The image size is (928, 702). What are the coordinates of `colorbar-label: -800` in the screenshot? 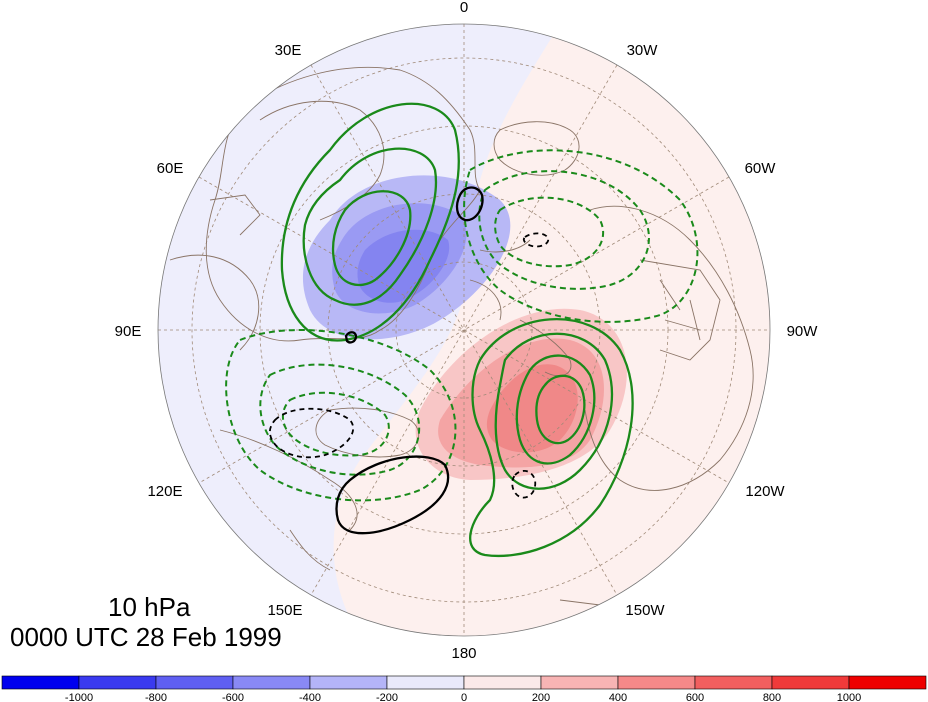 It's located at (156, 697).